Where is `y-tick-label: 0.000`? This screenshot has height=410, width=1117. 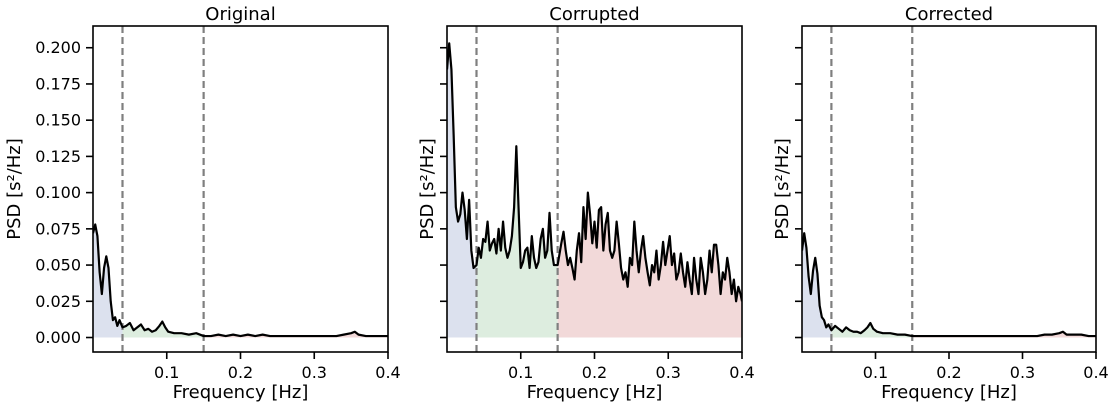 y-tick-label: 0.000 is located at coordinates (58, 337).